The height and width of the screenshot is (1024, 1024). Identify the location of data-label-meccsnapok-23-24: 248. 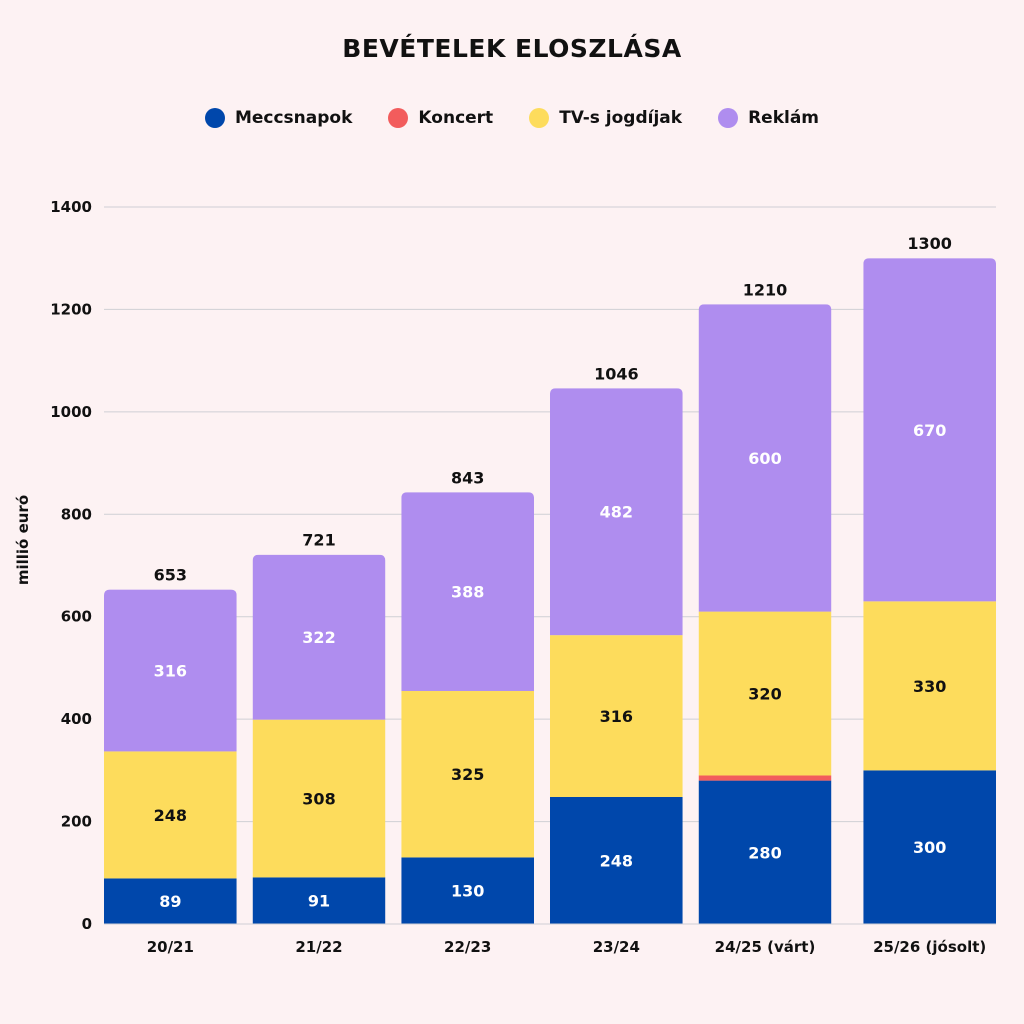
(616, 860).